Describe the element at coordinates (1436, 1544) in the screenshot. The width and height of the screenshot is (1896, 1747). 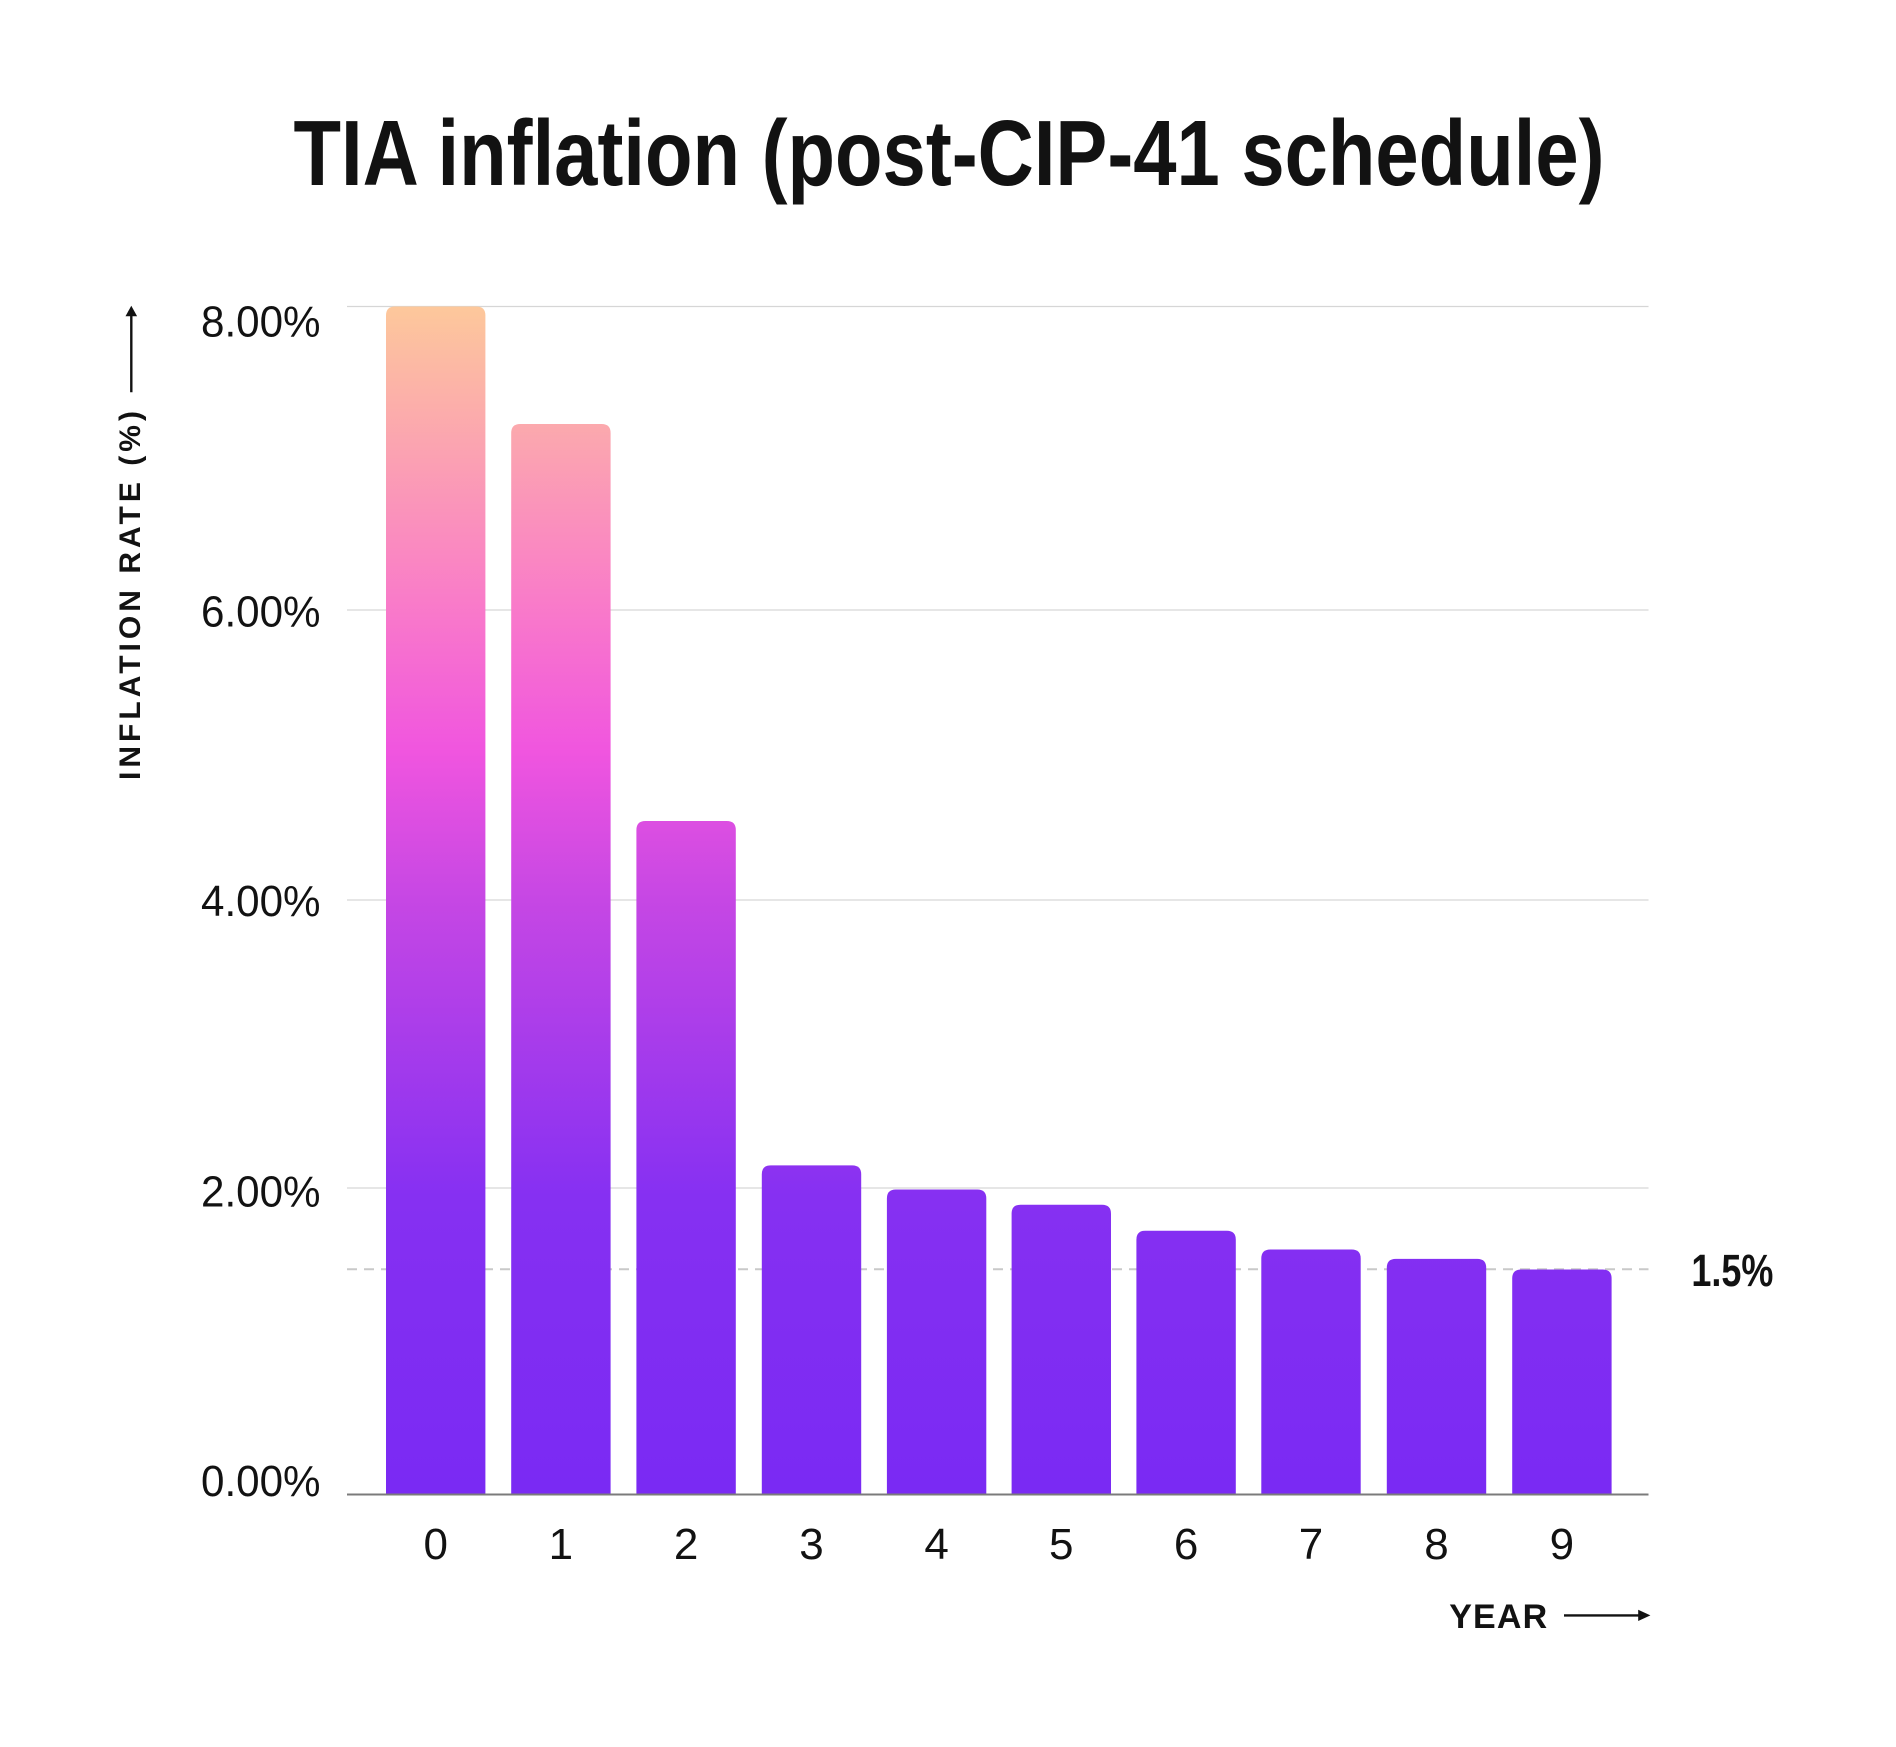
I see `svg-text: 8` at that location.